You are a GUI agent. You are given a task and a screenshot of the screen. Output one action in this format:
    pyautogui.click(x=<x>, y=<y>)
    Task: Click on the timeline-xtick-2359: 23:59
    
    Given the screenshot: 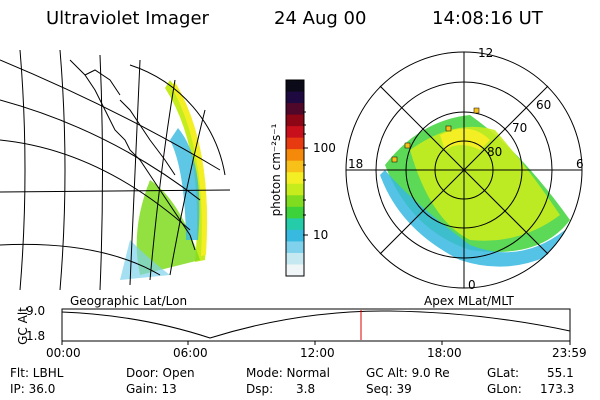 What is the action you would take?
    pyautogui.click(x=569, y=353)
    